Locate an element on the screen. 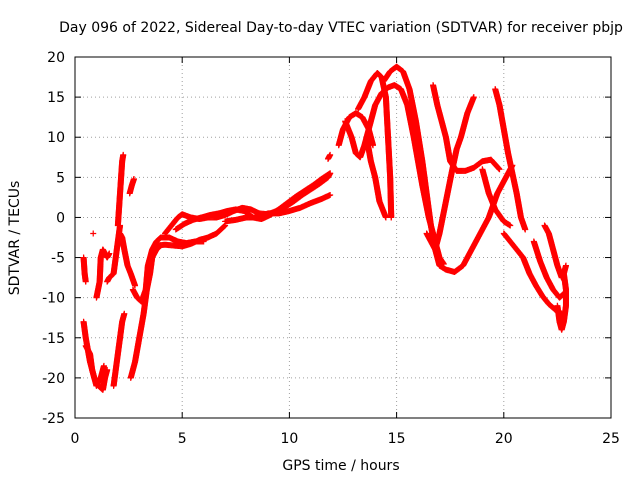  x-tick-label: 25 is located at coordinates (611, 439).